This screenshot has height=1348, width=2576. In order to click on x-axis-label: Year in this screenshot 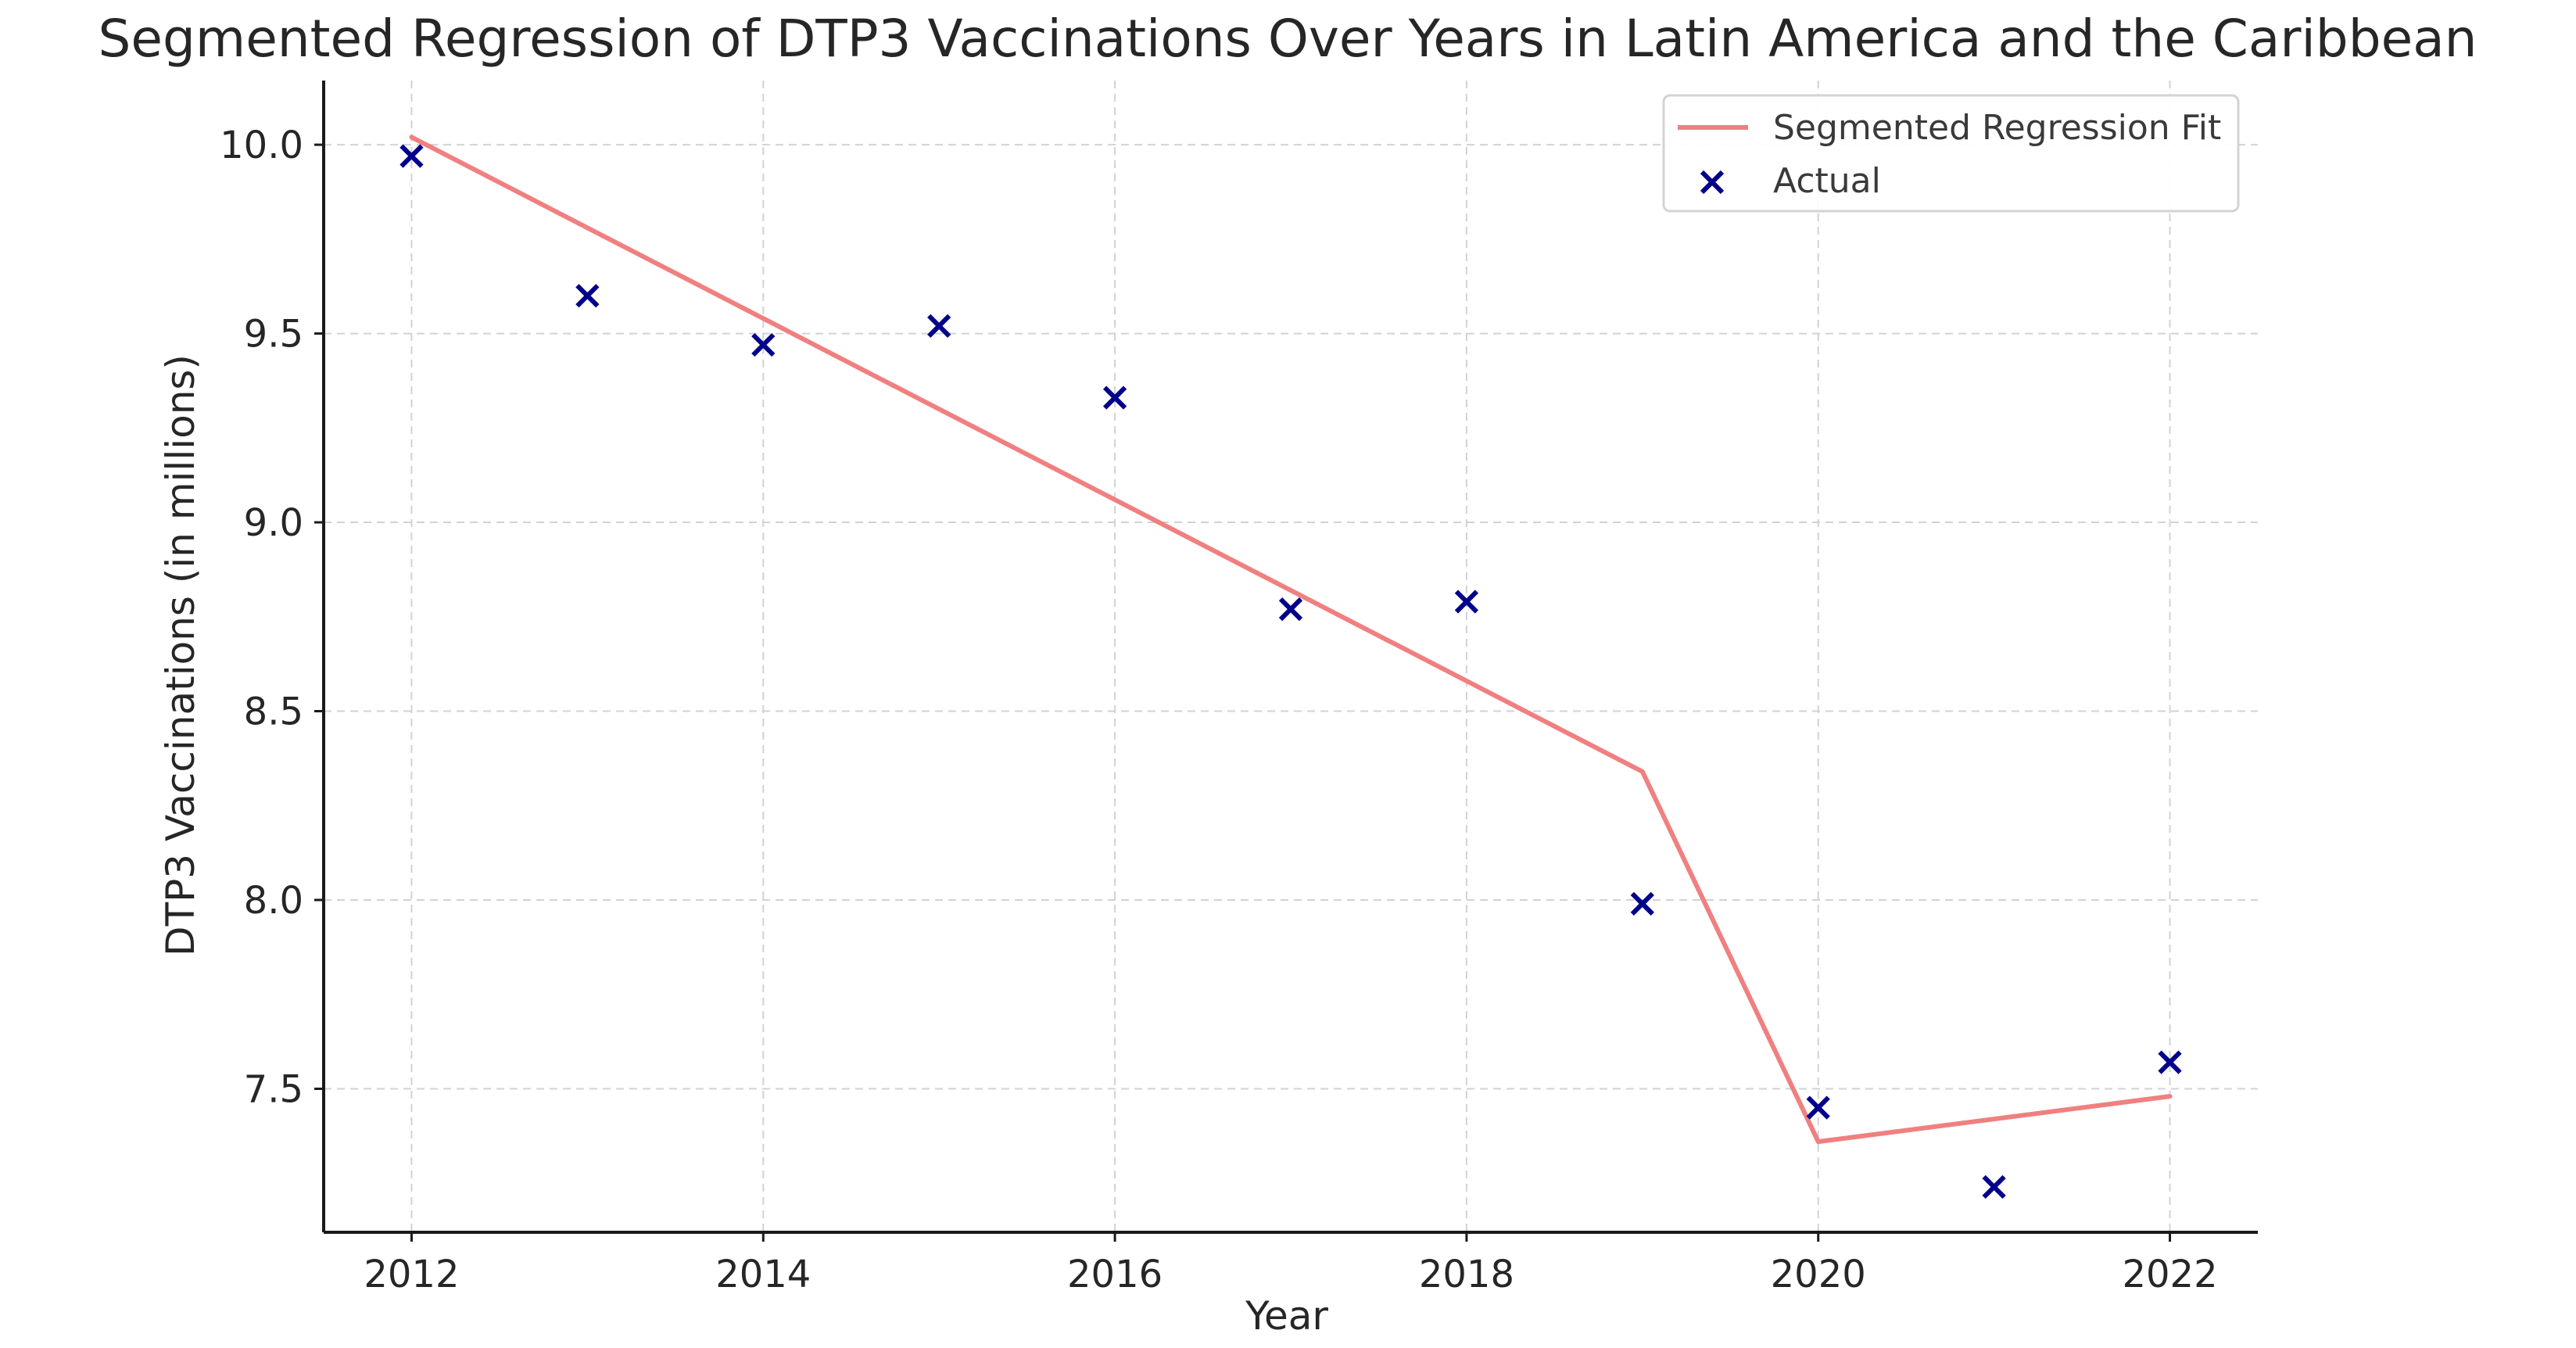, I will do `click(1286, 1316)`.